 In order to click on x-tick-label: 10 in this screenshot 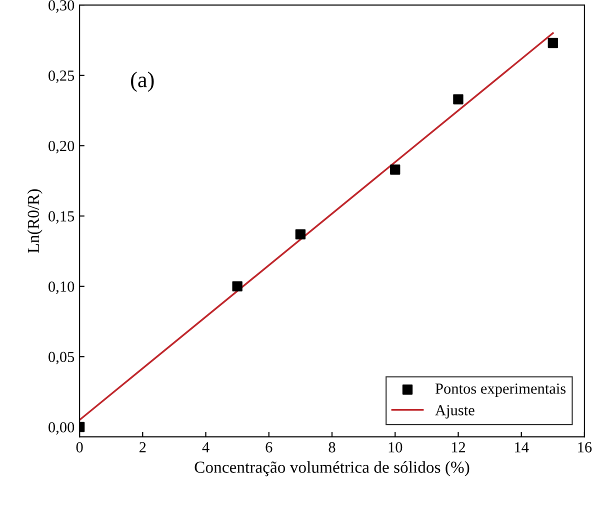, I will do `click(395, 447)`.